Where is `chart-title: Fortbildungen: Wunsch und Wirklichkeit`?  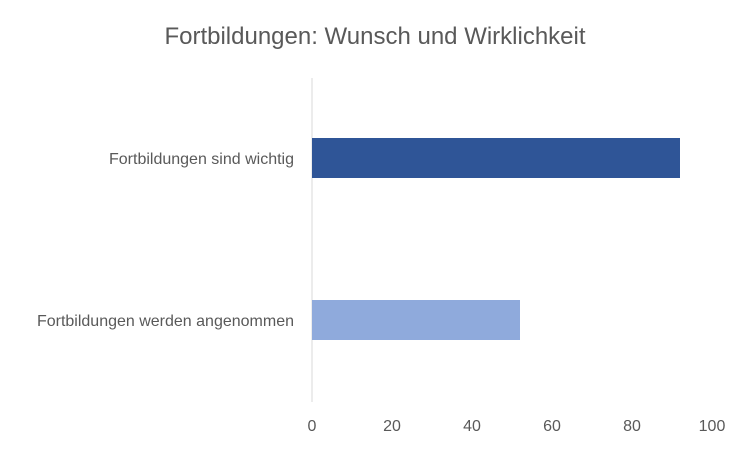
chart-title: Fortbildungen: Wunsch und Wirklichkeit is located at coordinates (374, 36).